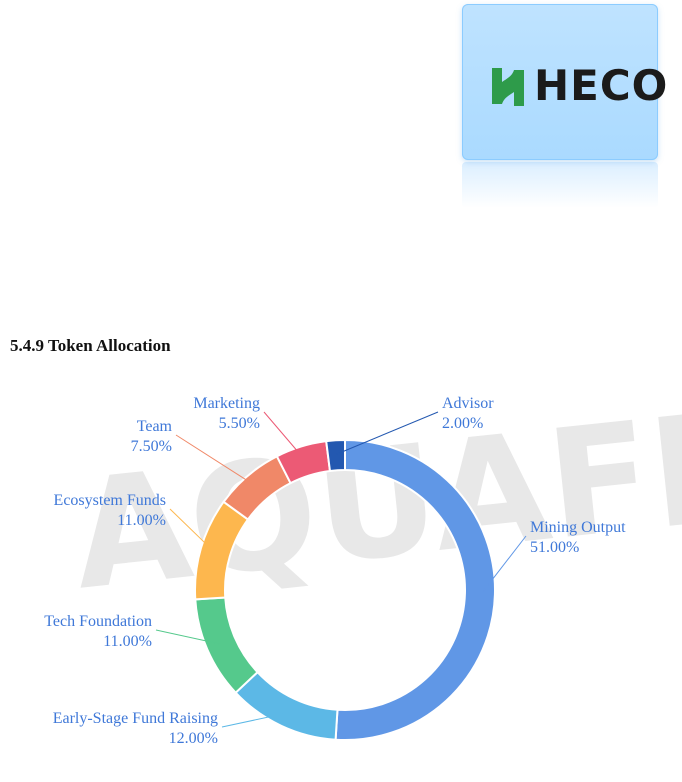 This screenshot has width=682, height=782. I want to click on leader-tech-foundation, so click(188, 637).